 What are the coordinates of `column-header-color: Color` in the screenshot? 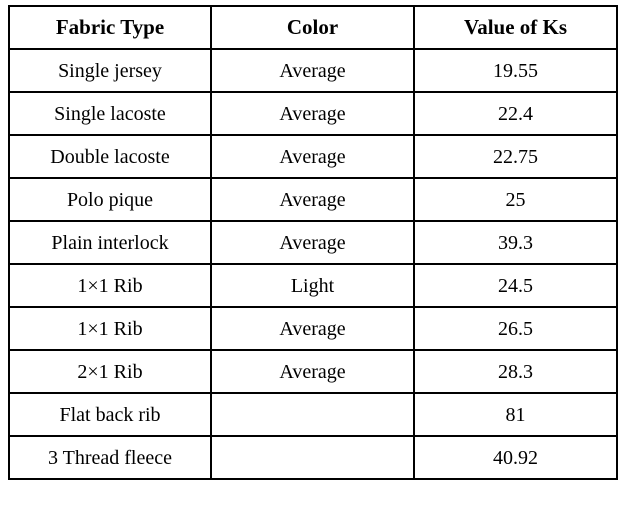 It's located at (312, 27).